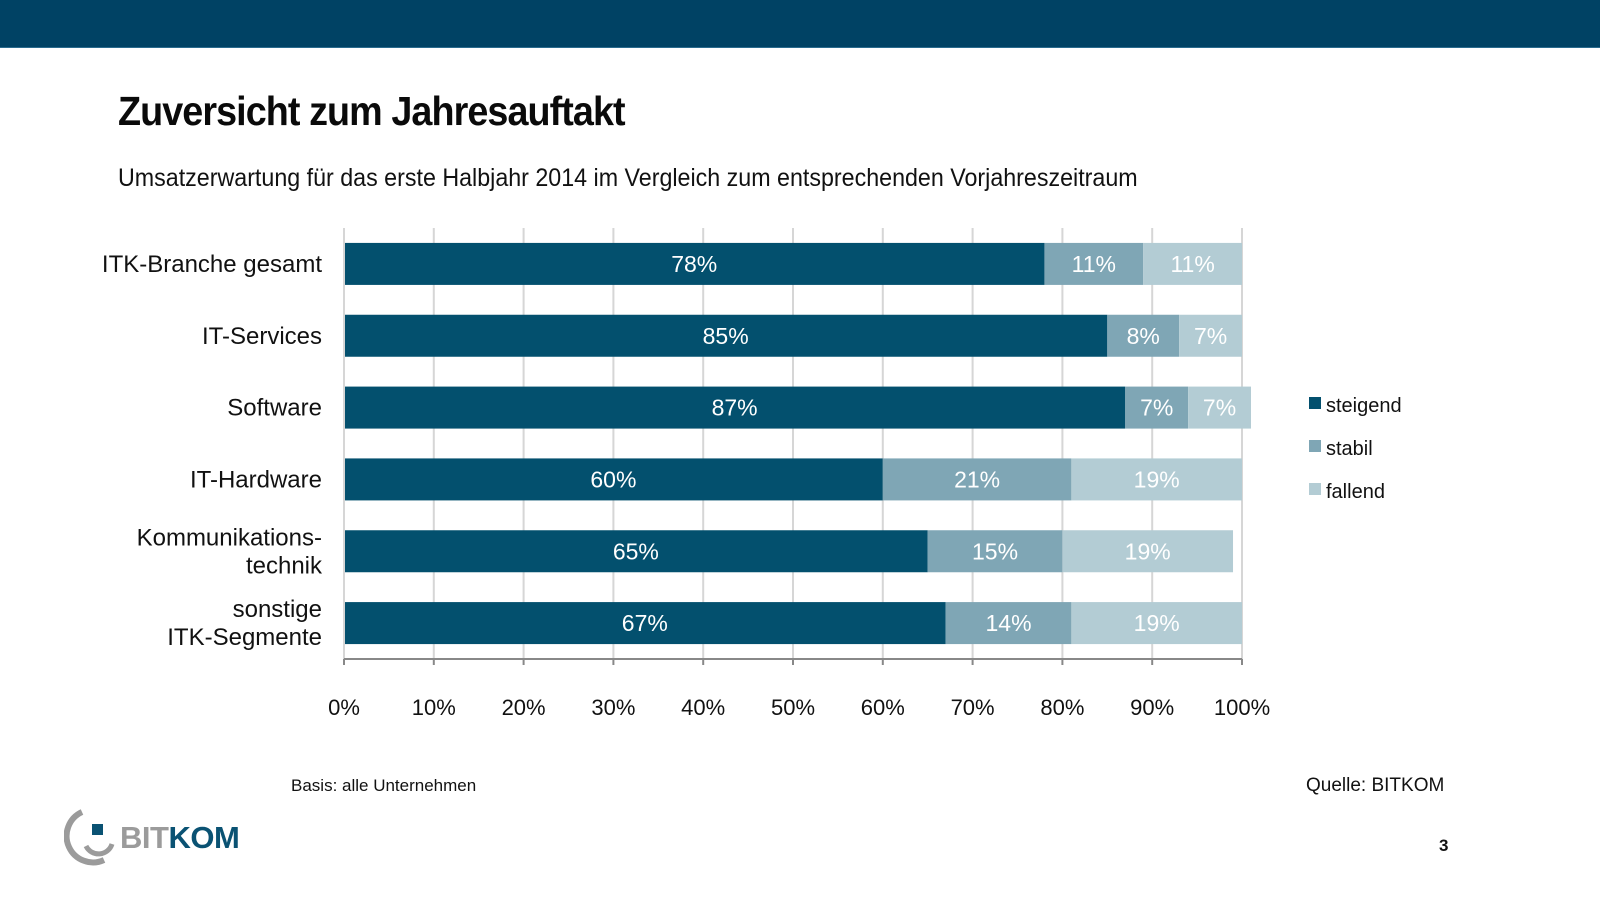 The height and width of the screenshot is (900, 1600). What do you see at coordinates (703, 707) in the screenshot?
I see `x-tick-label: 40%` at bounding box center [703, 707].